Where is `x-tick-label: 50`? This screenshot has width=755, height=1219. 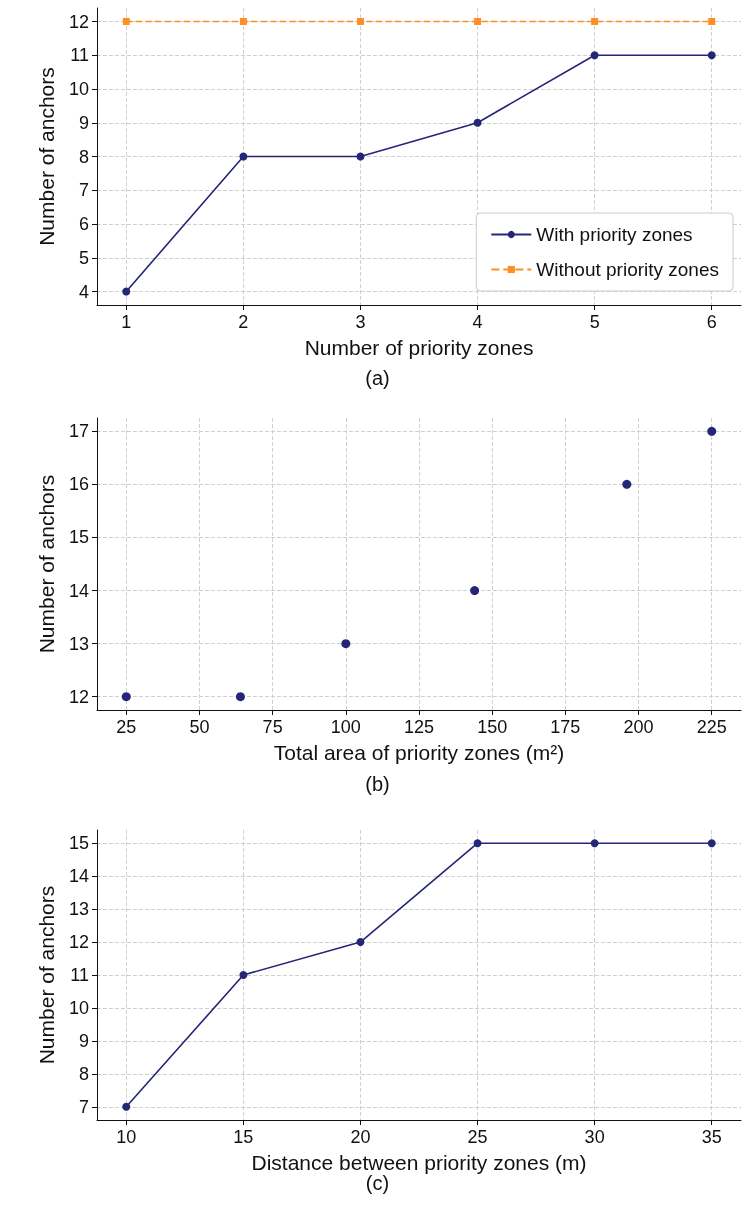 x-tick-label: 50 is located at coordinates (199, 727).